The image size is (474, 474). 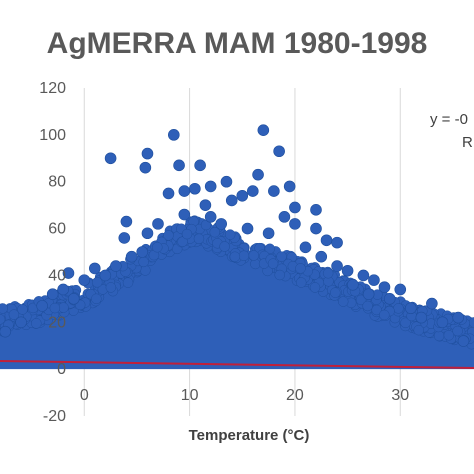 I want to click on chart-title: AgMERRA MAM 1980-1998, so click(x=237, y=43).